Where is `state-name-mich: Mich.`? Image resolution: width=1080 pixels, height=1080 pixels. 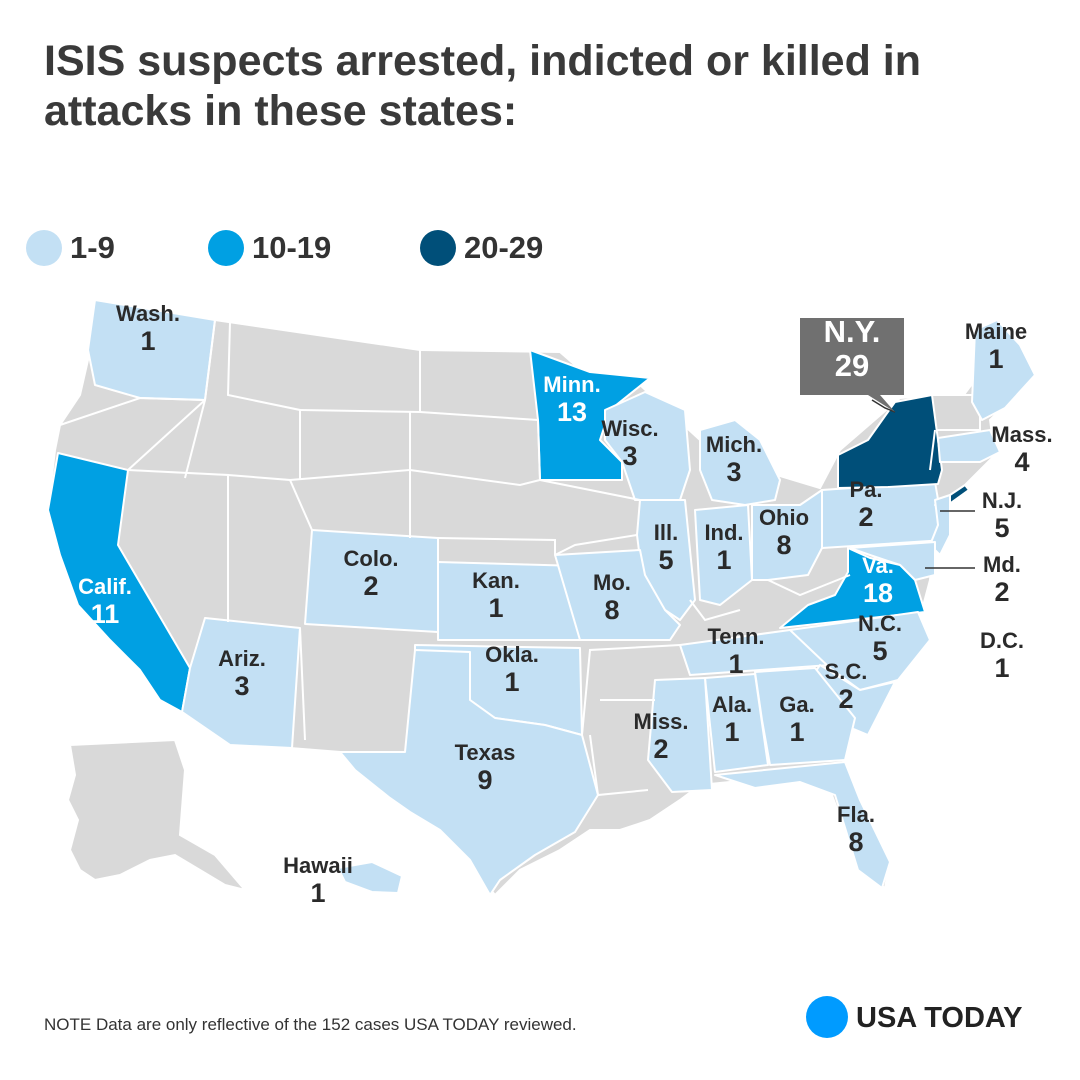 state-name-mich: Mich. is located at coordinates (734, 444).